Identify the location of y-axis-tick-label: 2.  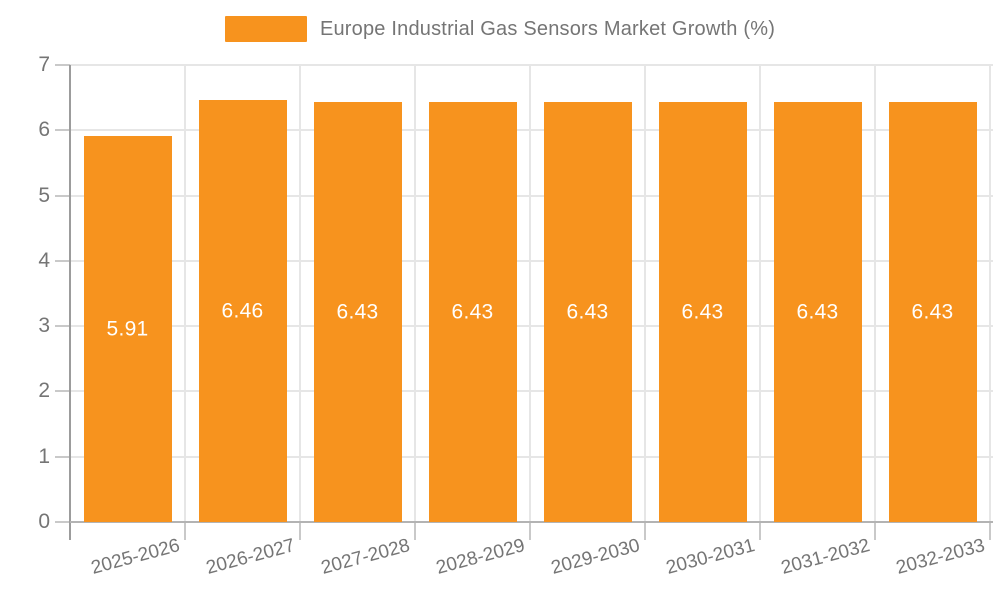
(44, 391).